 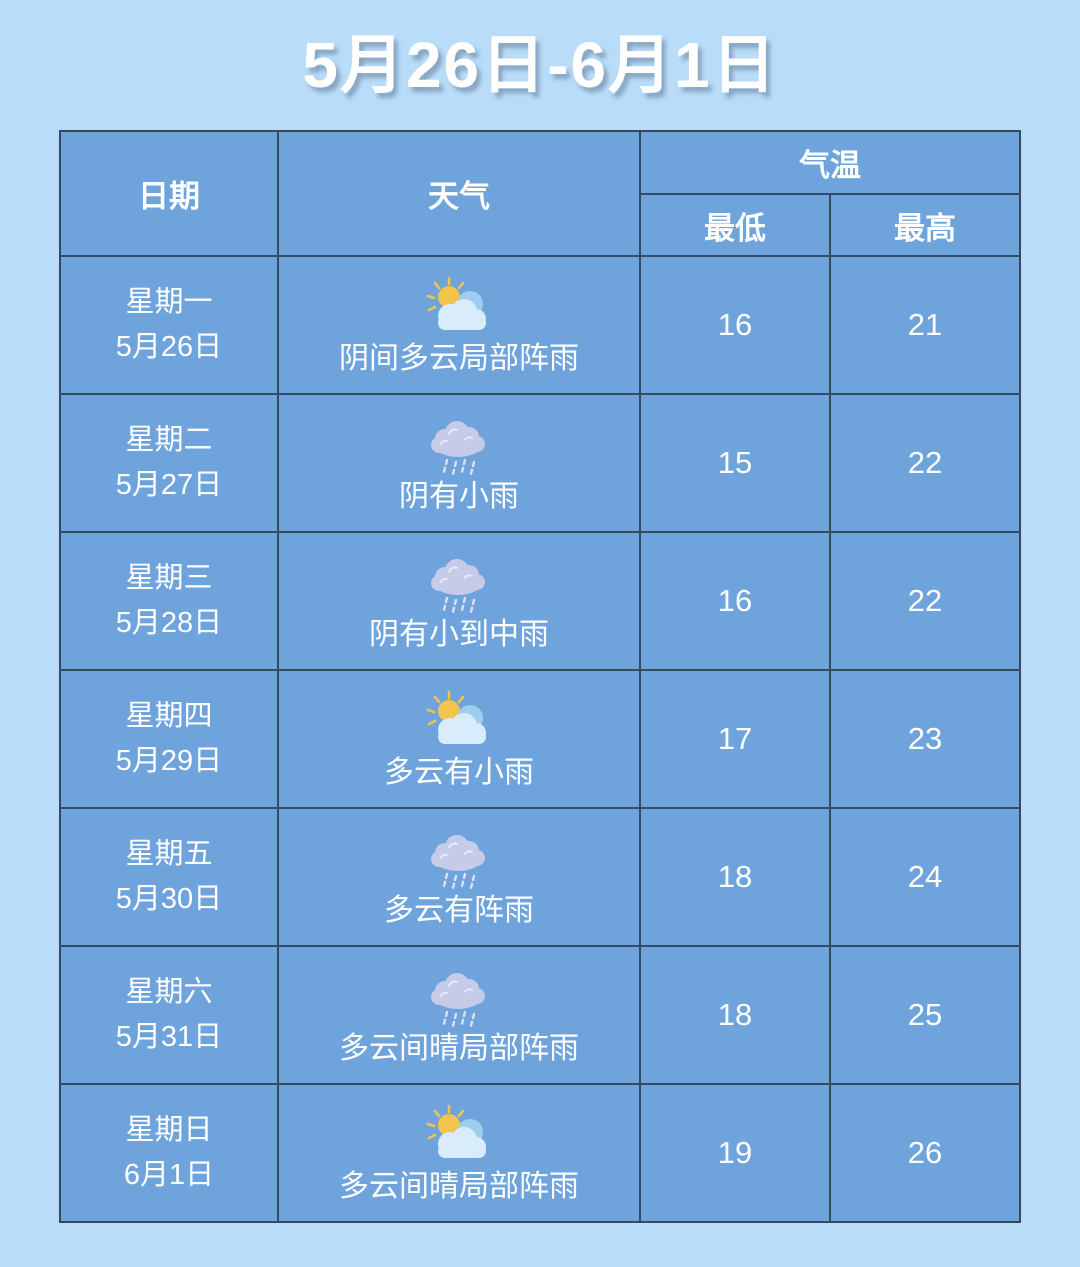 I want to click on high-temp-cell: 26, so click(x=925, y=1153).